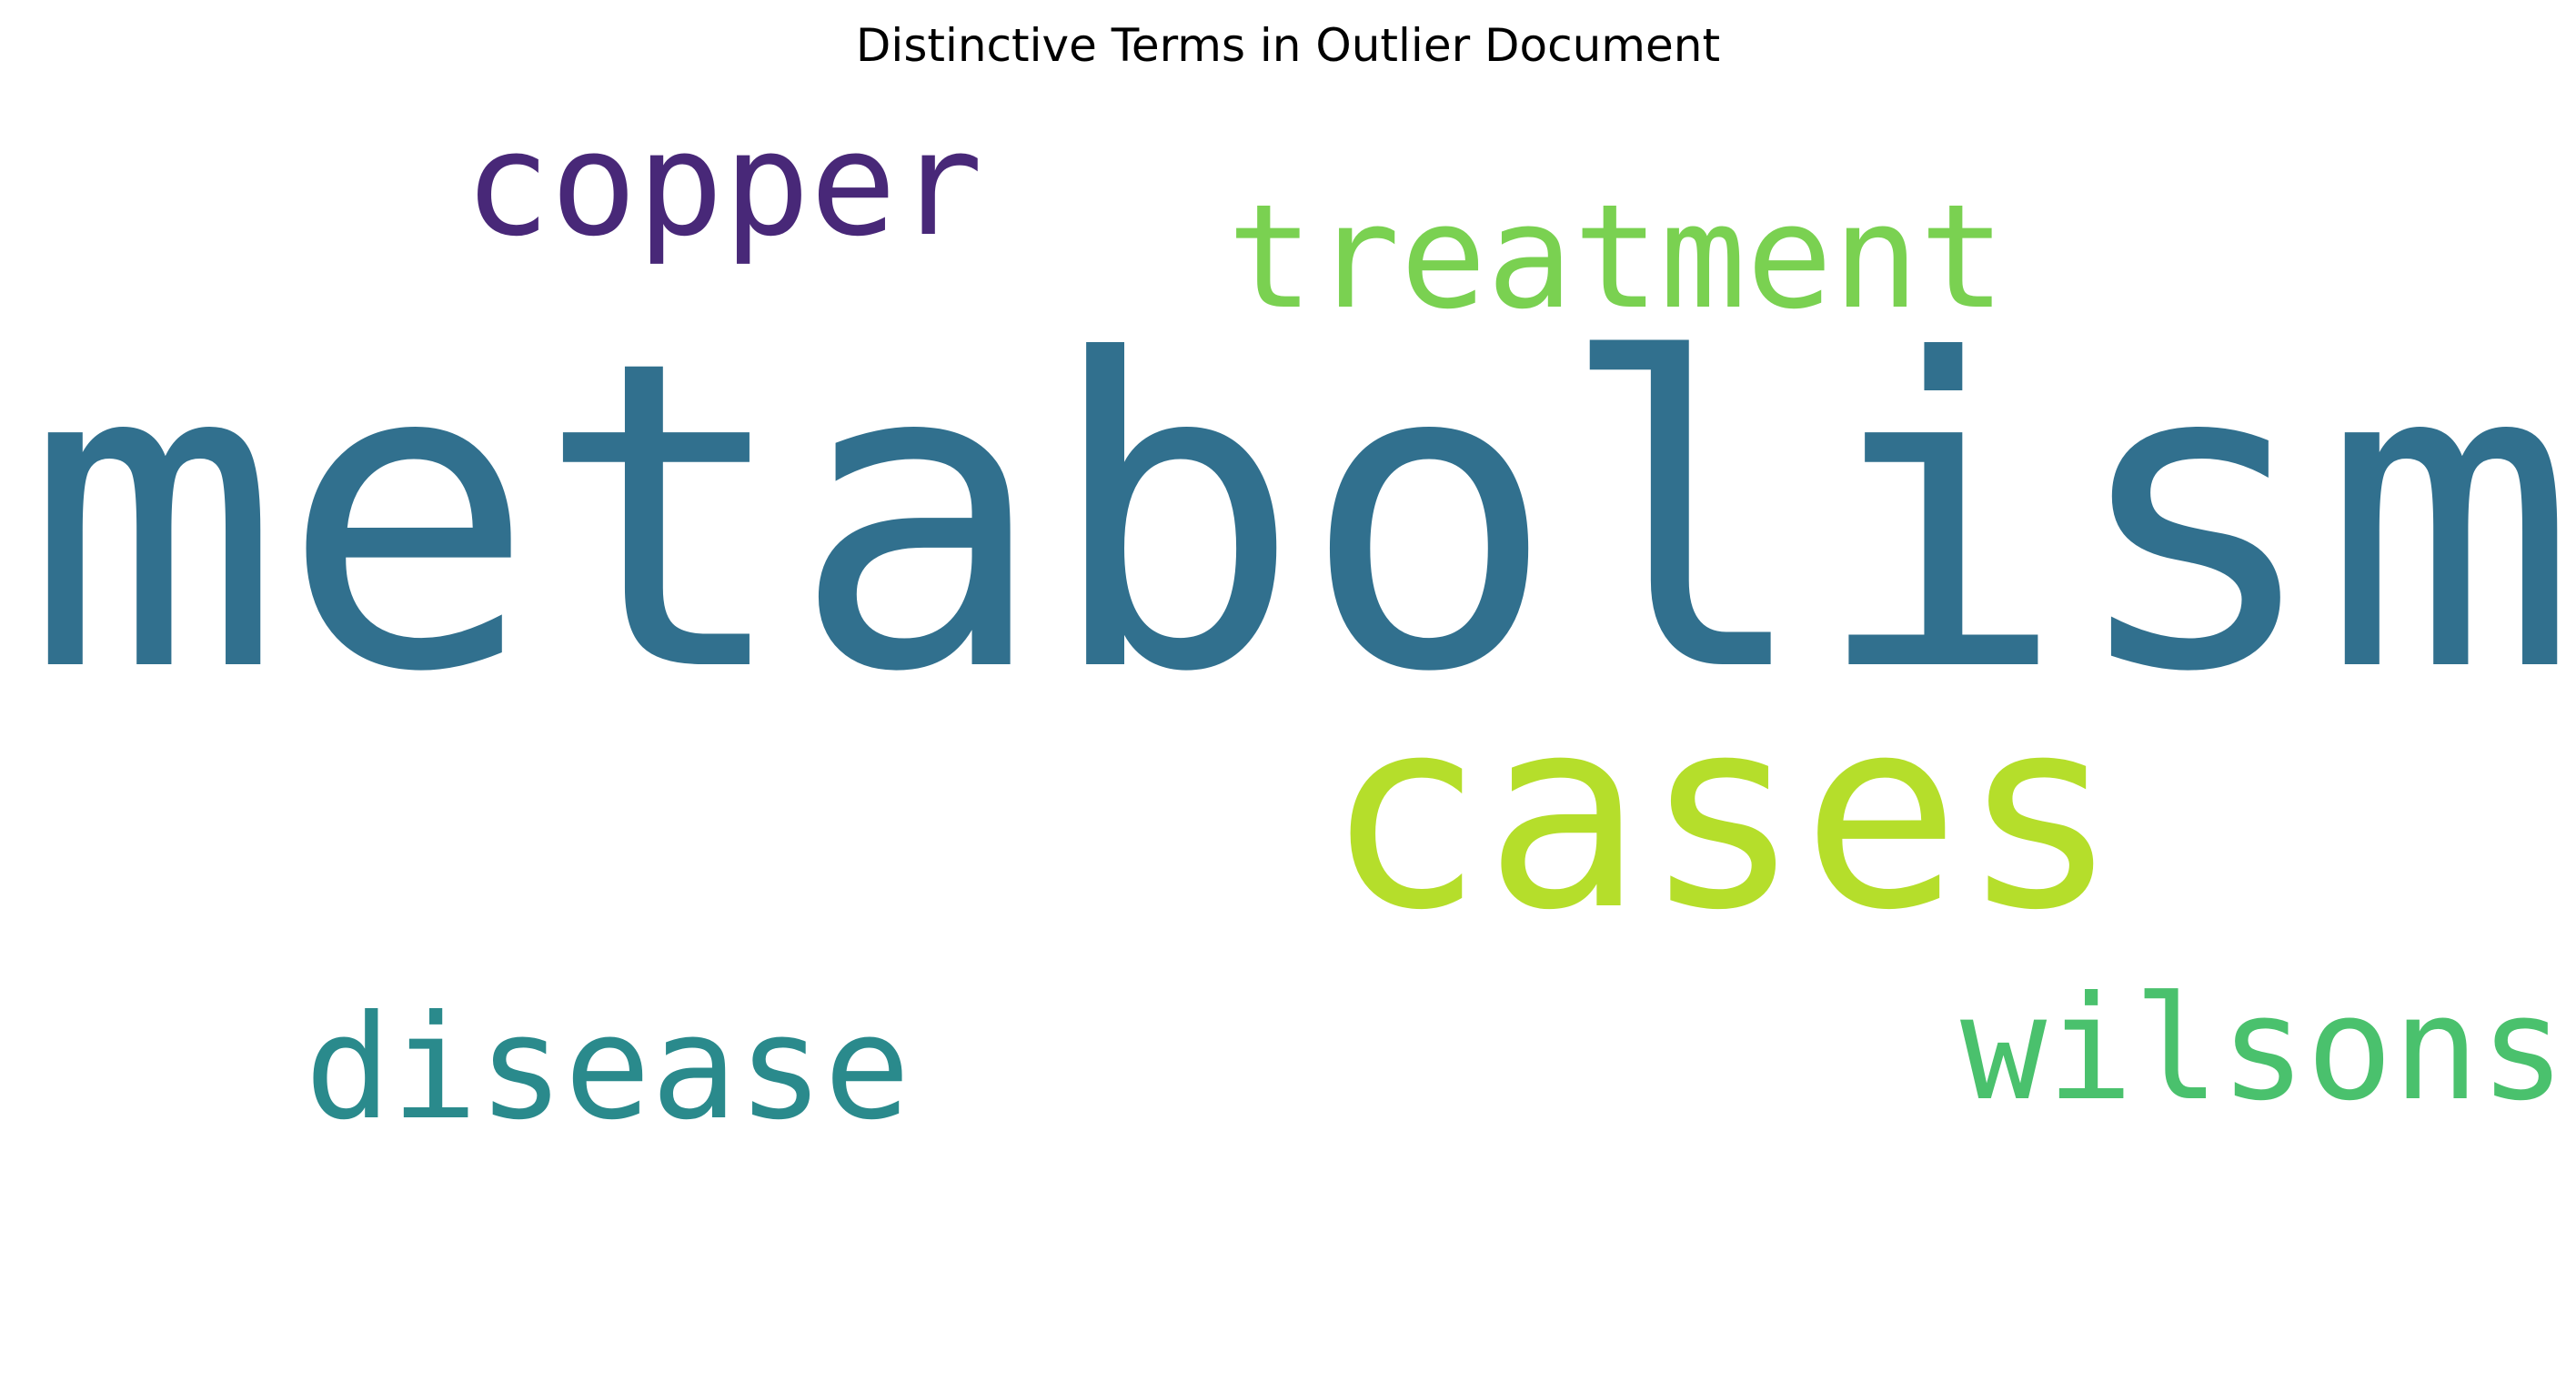 This screenshot has width=2576, height=1373. I want to click on word-cases: cases, so click(1722, 814).